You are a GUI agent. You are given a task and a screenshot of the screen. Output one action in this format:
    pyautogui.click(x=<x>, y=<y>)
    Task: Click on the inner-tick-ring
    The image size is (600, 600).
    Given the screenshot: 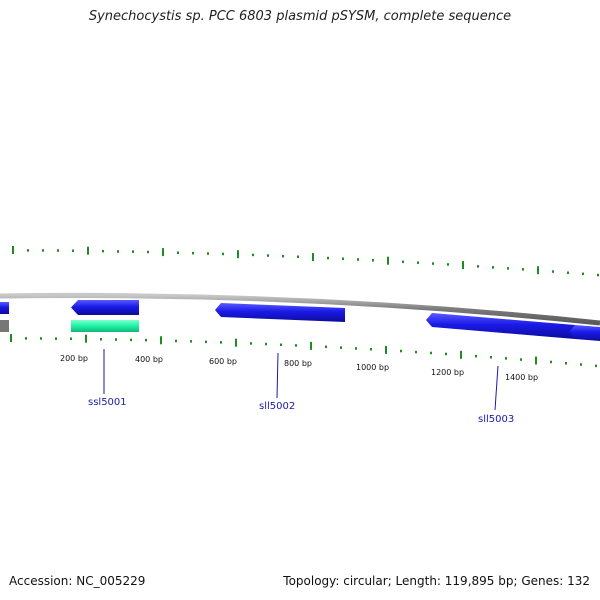 What is the action you would take?
    pyautogui.click(x=303, y=351)
    